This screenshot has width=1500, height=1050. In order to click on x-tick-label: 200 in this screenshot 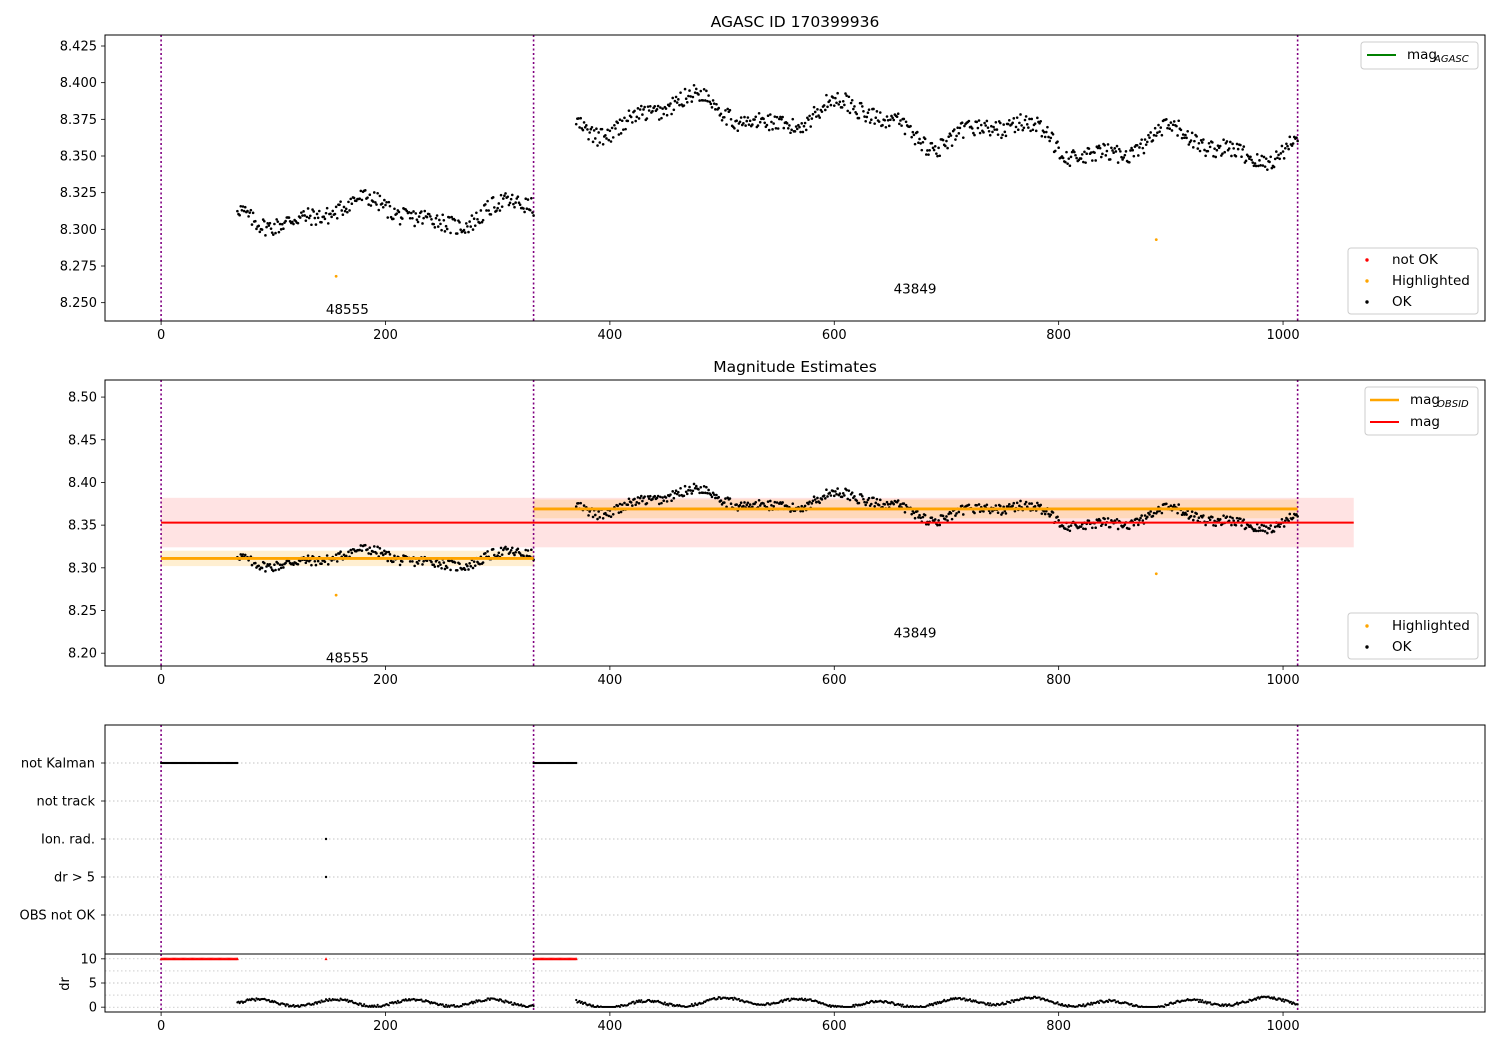, I will do `click(385, 335)`.